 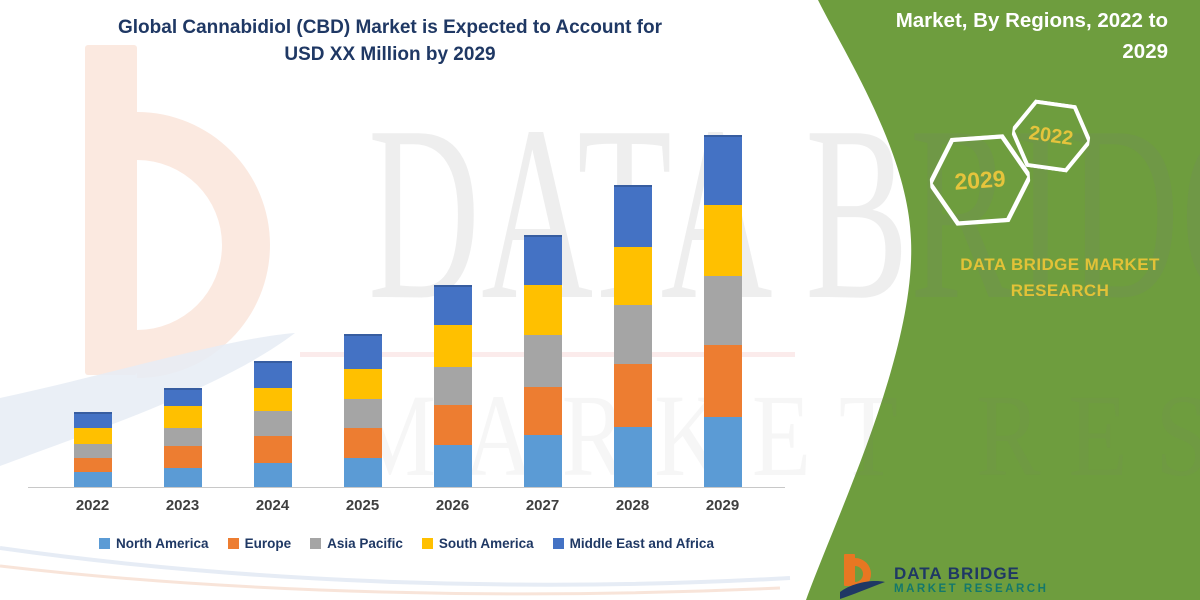 What do you see at coordinates (632, 216) in the screenshot?
I see `segment-2028-middle-east-and-africa` at bounding box center [632, 216].